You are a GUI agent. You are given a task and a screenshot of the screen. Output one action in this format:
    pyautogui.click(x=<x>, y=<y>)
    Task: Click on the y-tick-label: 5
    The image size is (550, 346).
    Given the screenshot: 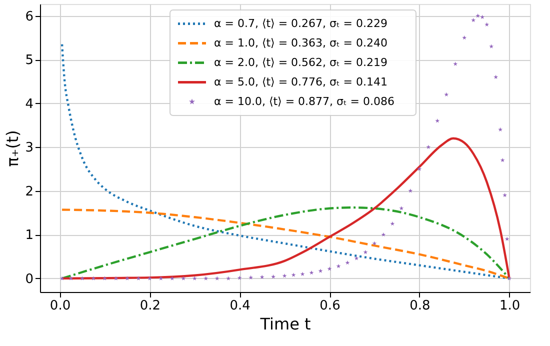 What is the action you would take?
    pyautogui.click(x=29, y=60)
    